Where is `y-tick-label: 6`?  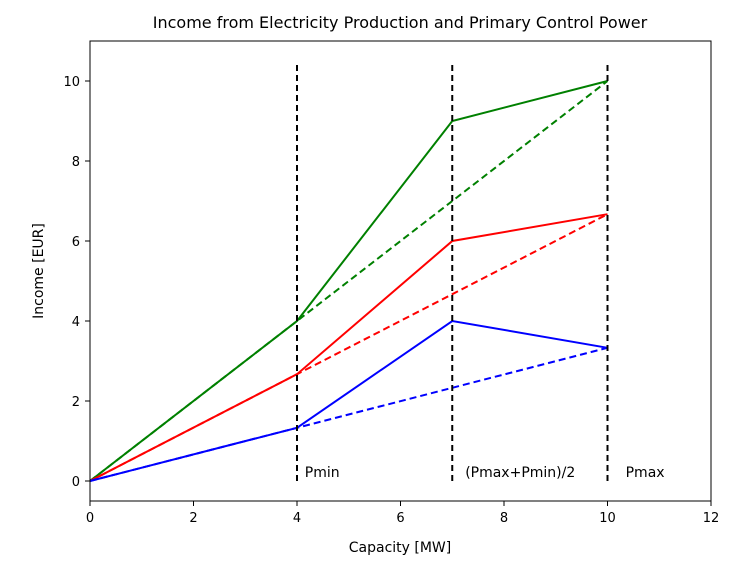 y-tick-label: 6 is located at coordinates (76, 242).